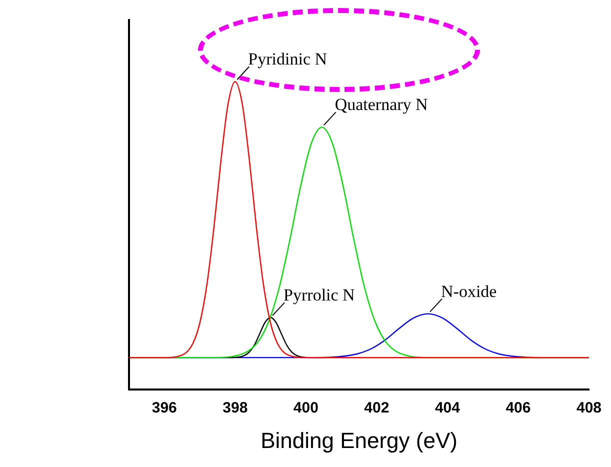 The width and height of the screenshot is (611, 467). Describe the element at coordinates (518, 408) in the screenshot. I see `x-tick-label: 406` at that location.